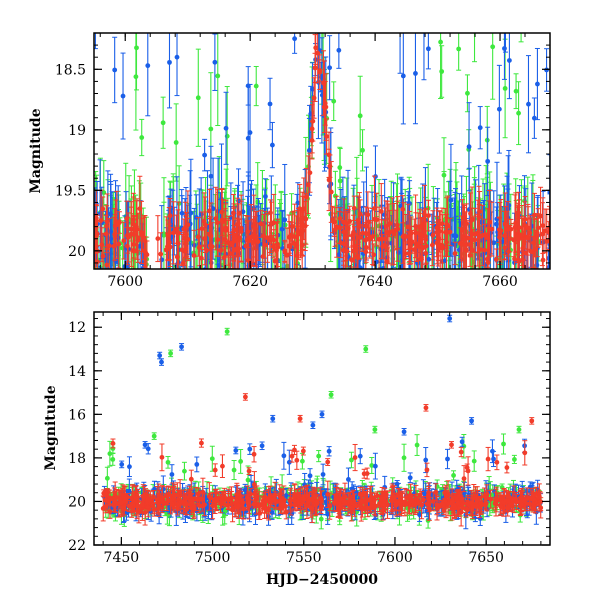  Describe the element at coordinates (77, 252) in the screenshot. I see `top-ytick-label: 20` at that location.